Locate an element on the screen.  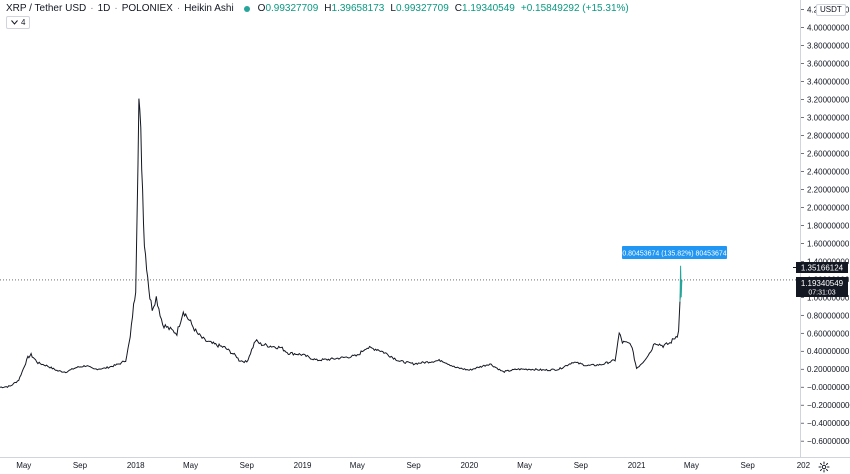
y-tick-label: 0.20000000 is located at coordinates (828, 369).